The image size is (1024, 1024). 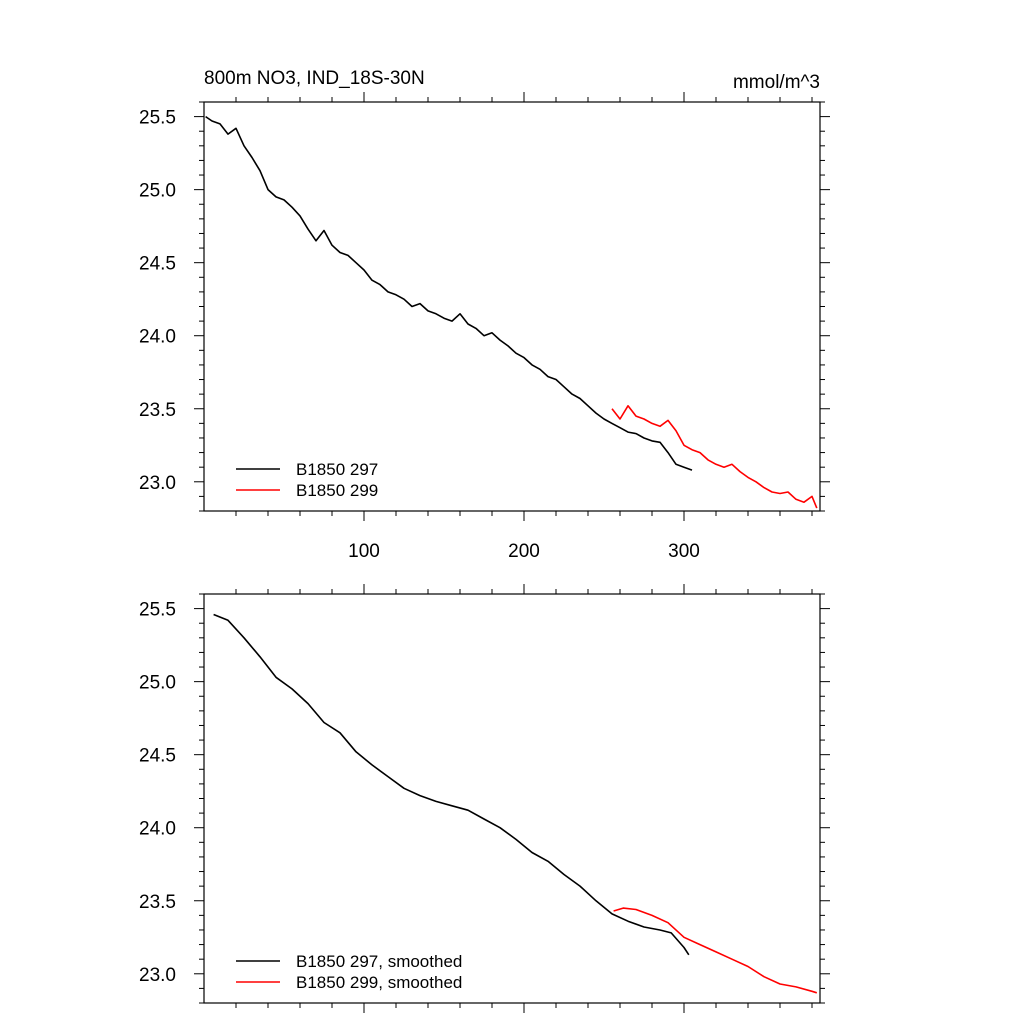 I want to click on legend-label: B1850 297, so click(x=337, y=469).